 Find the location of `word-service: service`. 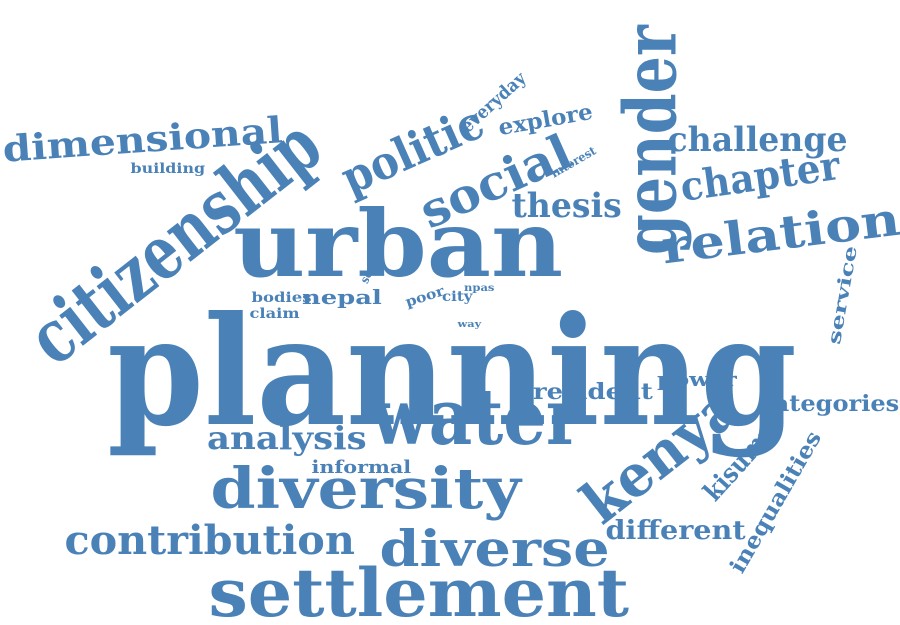

word-service: service is located at coordinates (842, 295).